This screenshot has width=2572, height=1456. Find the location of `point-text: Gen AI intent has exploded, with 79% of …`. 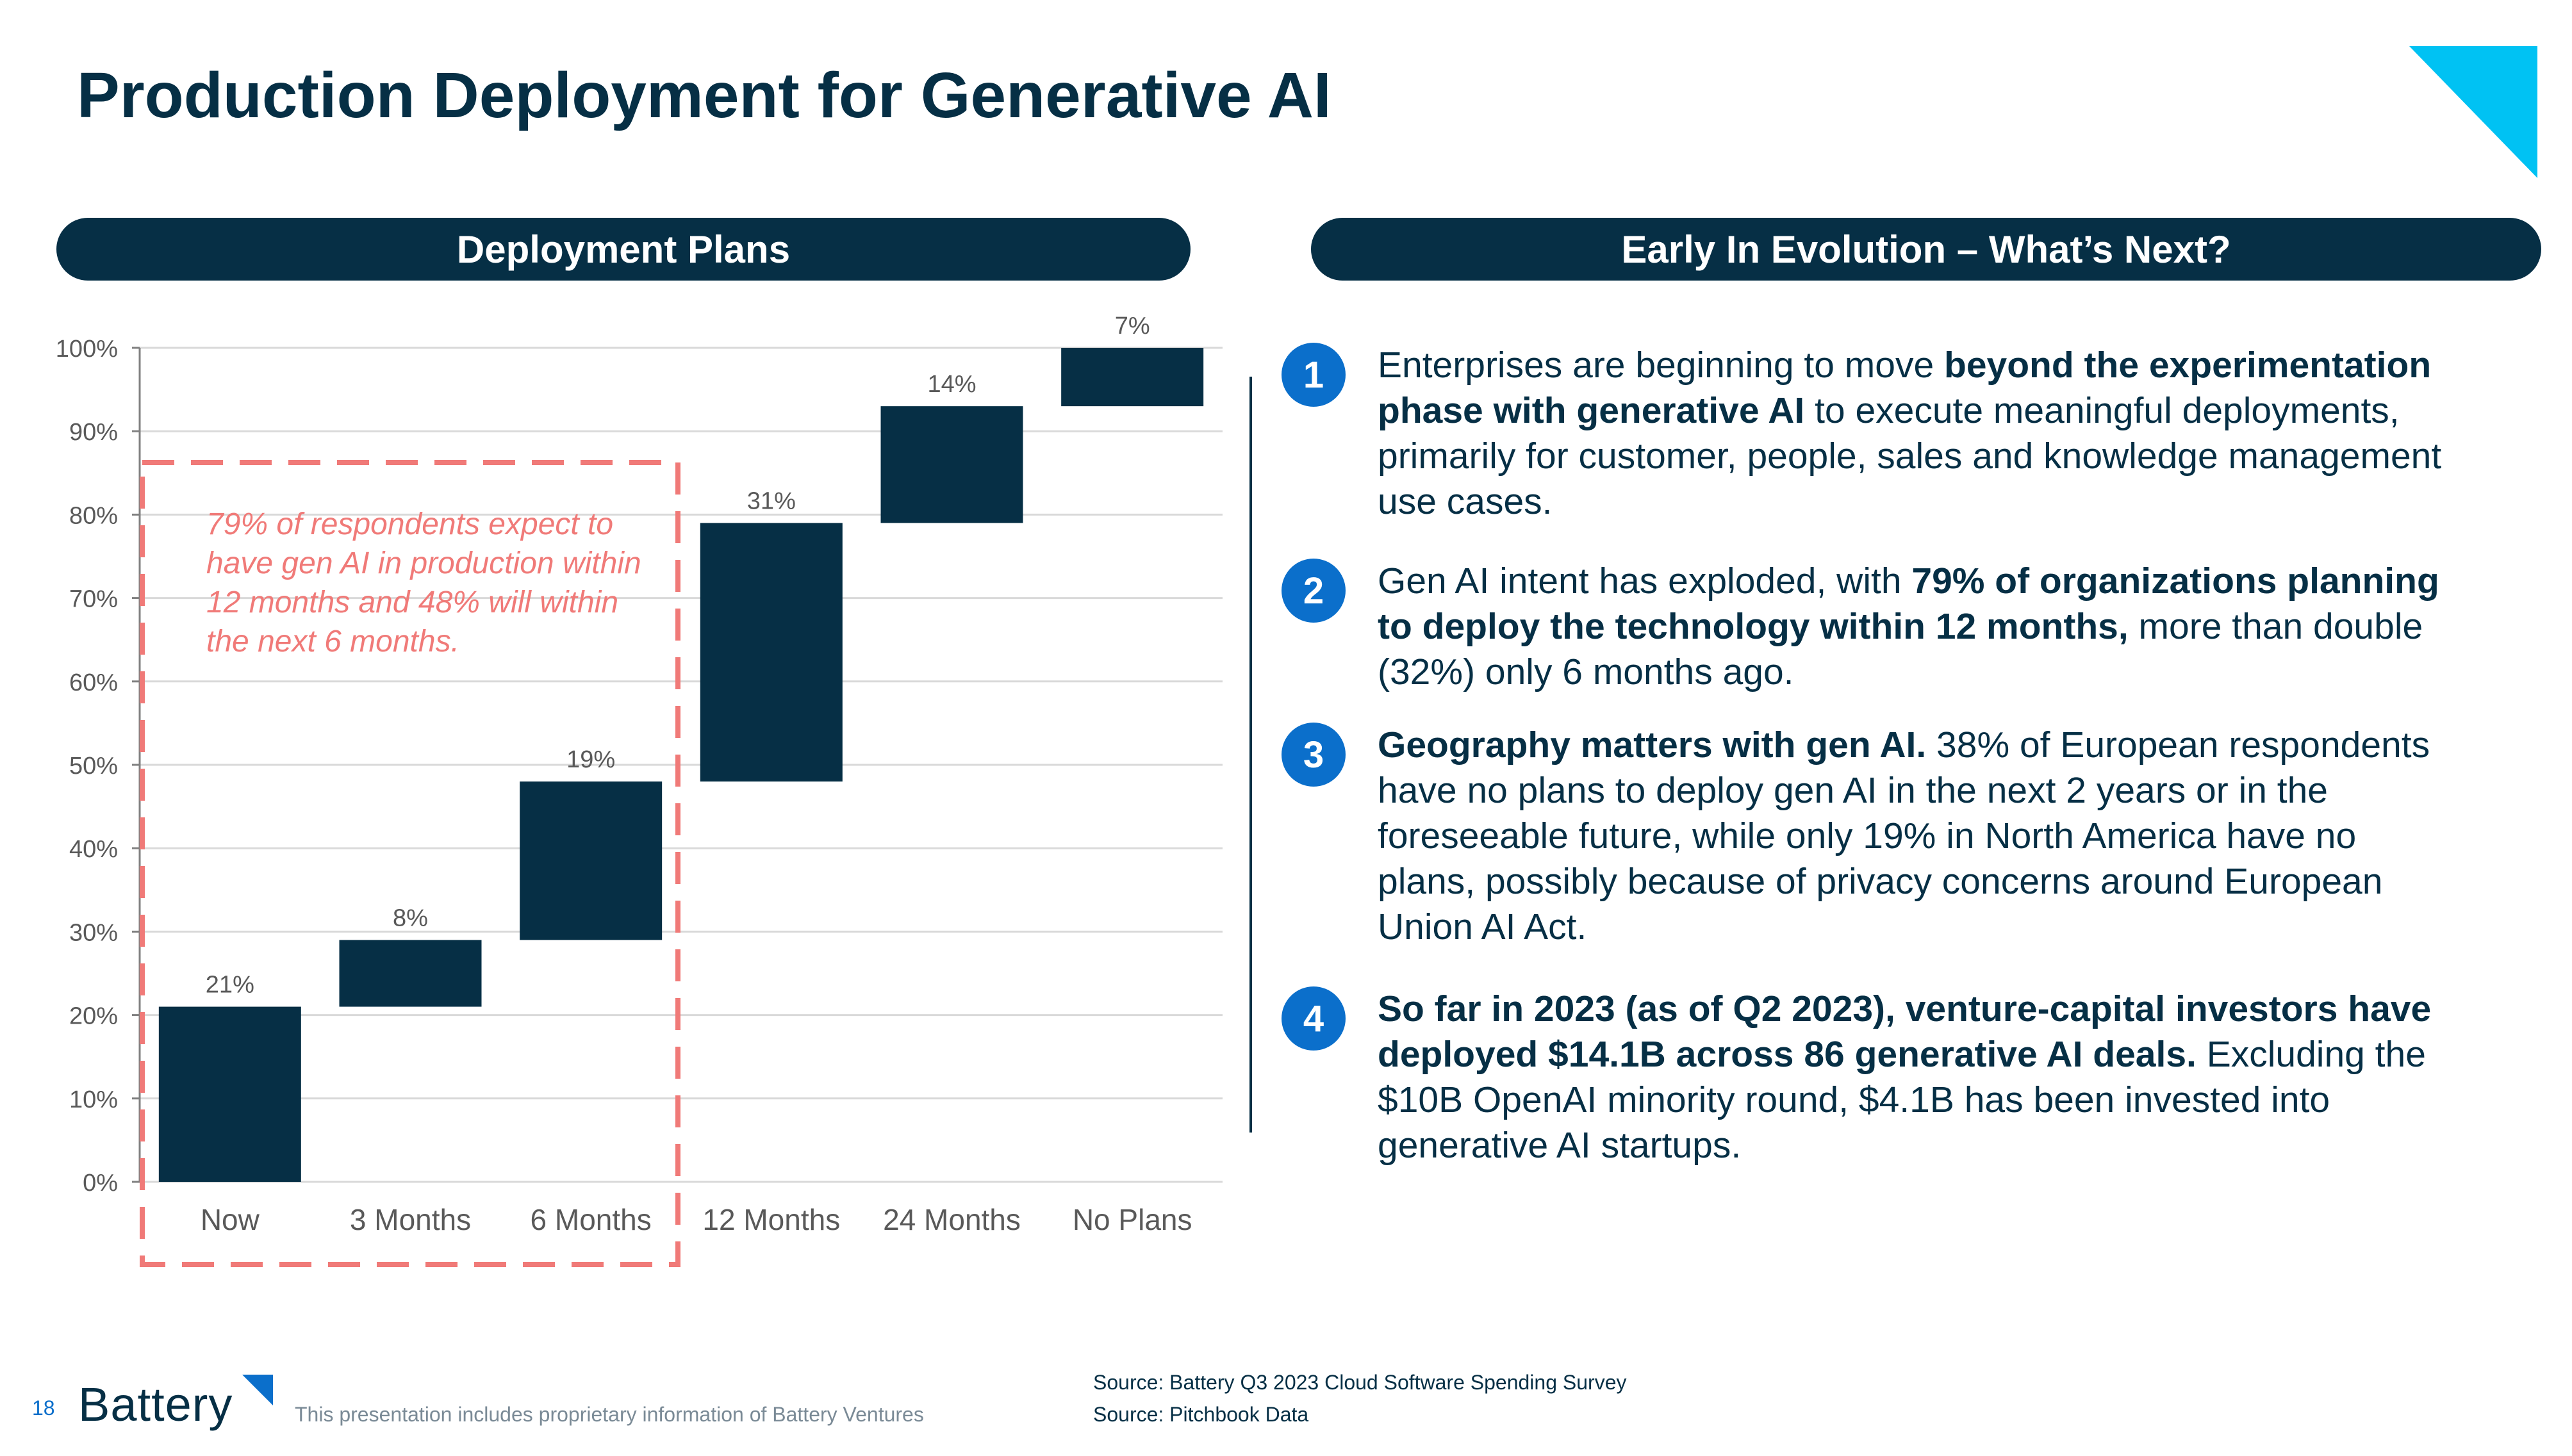

point-text: Gen AI intent has exploded, with 79% of … is located at coordinates (1920, 627).